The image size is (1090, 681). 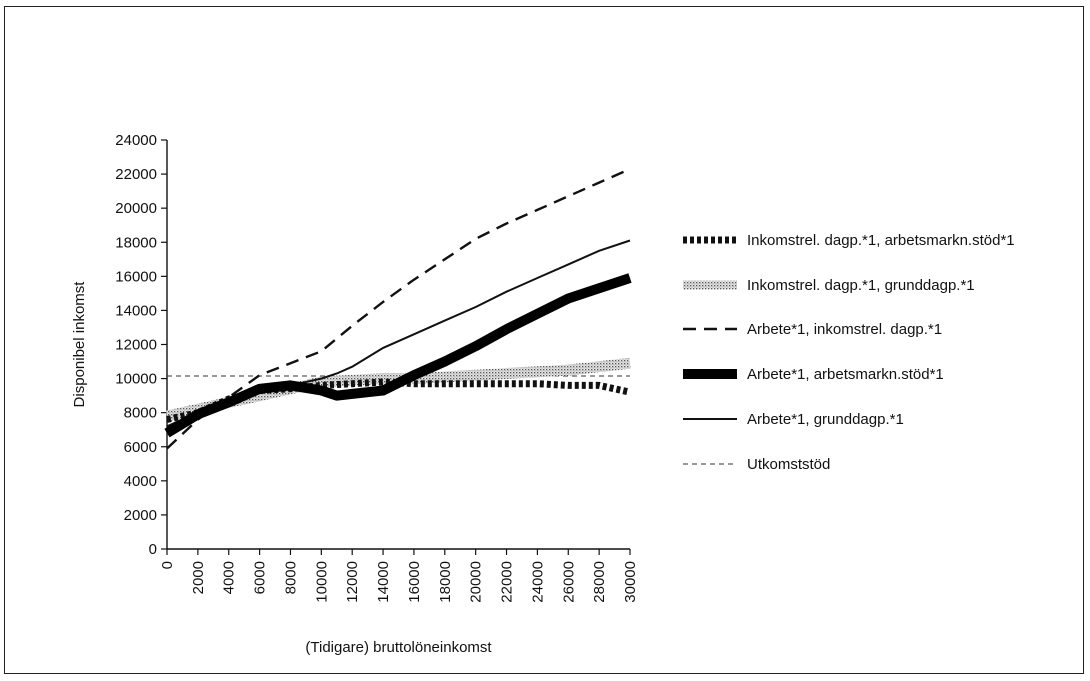 I want to click on series-line-thick-solid, so click(x=398, y=355).